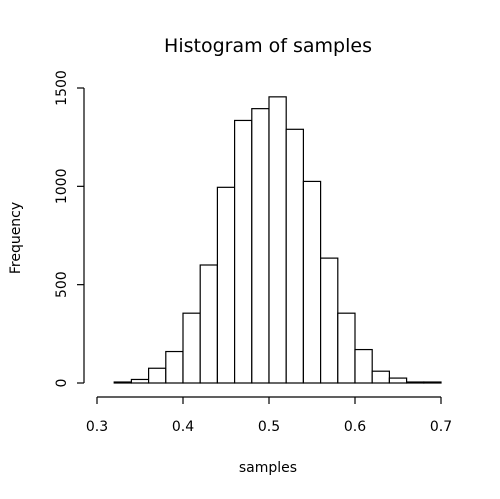 The image size is (500, 499). I want to click on x-tick-label-1: 0.4, so click(183, 427).